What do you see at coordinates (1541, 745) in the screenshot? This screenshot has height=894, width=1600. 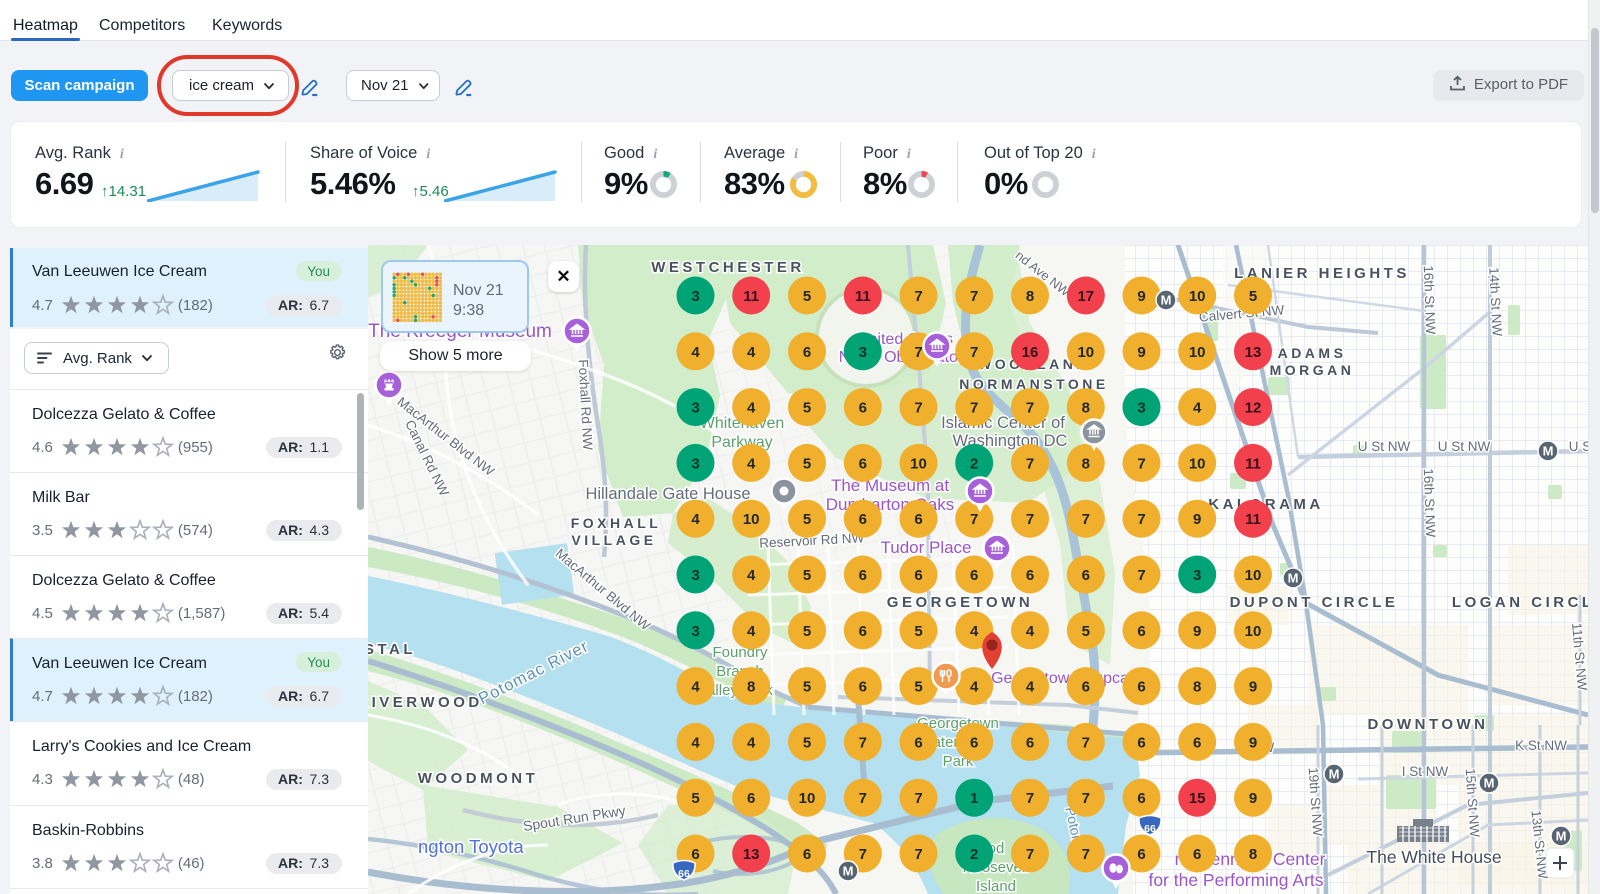 I see `svg-text: K St NW` at bounding box center [1541, 745].